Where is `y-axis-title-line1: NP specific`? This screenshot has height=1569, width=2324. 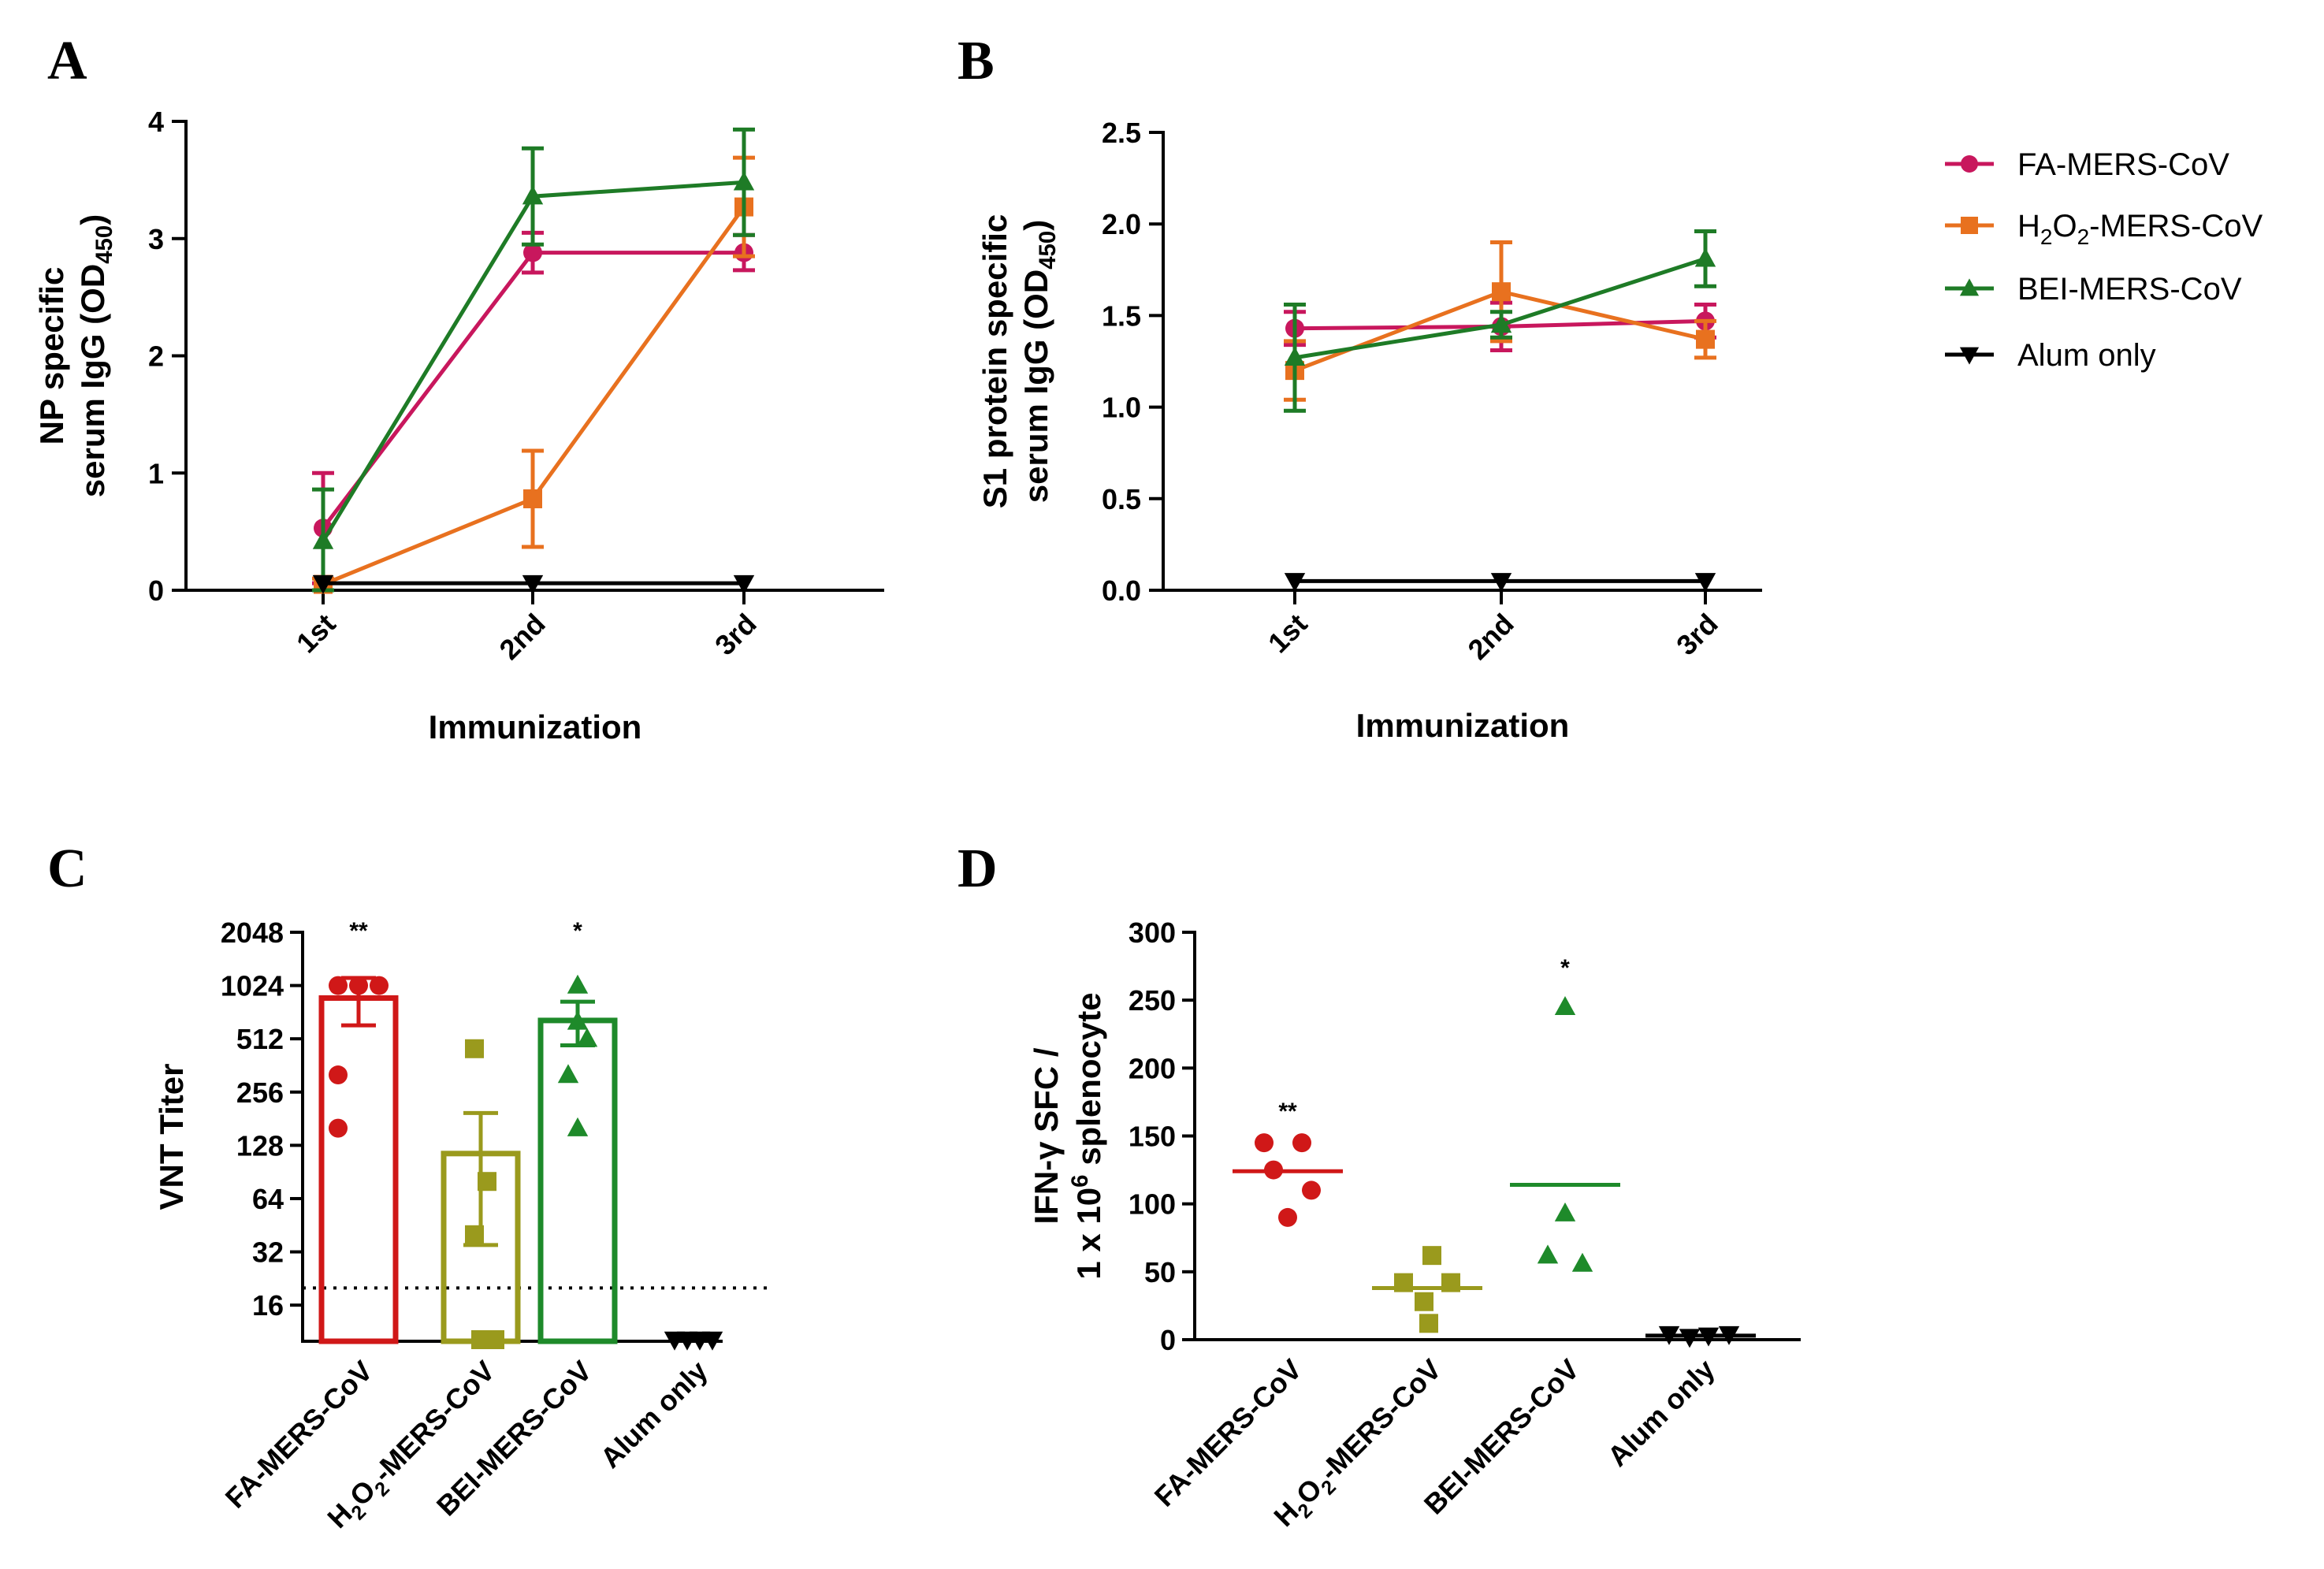
y-axis-title-line1: NP specific is located at coordinates (51, 356).